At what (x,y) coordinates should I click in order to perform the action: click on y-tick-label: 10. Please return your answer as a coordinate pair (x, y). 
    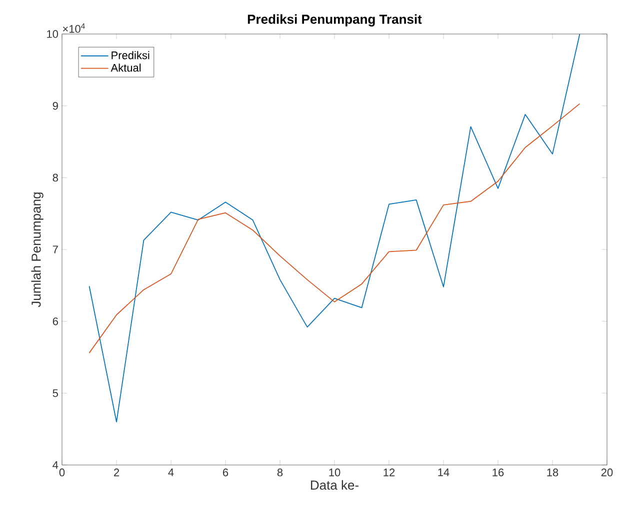
    Looking at the image, I should click on (52, 34).